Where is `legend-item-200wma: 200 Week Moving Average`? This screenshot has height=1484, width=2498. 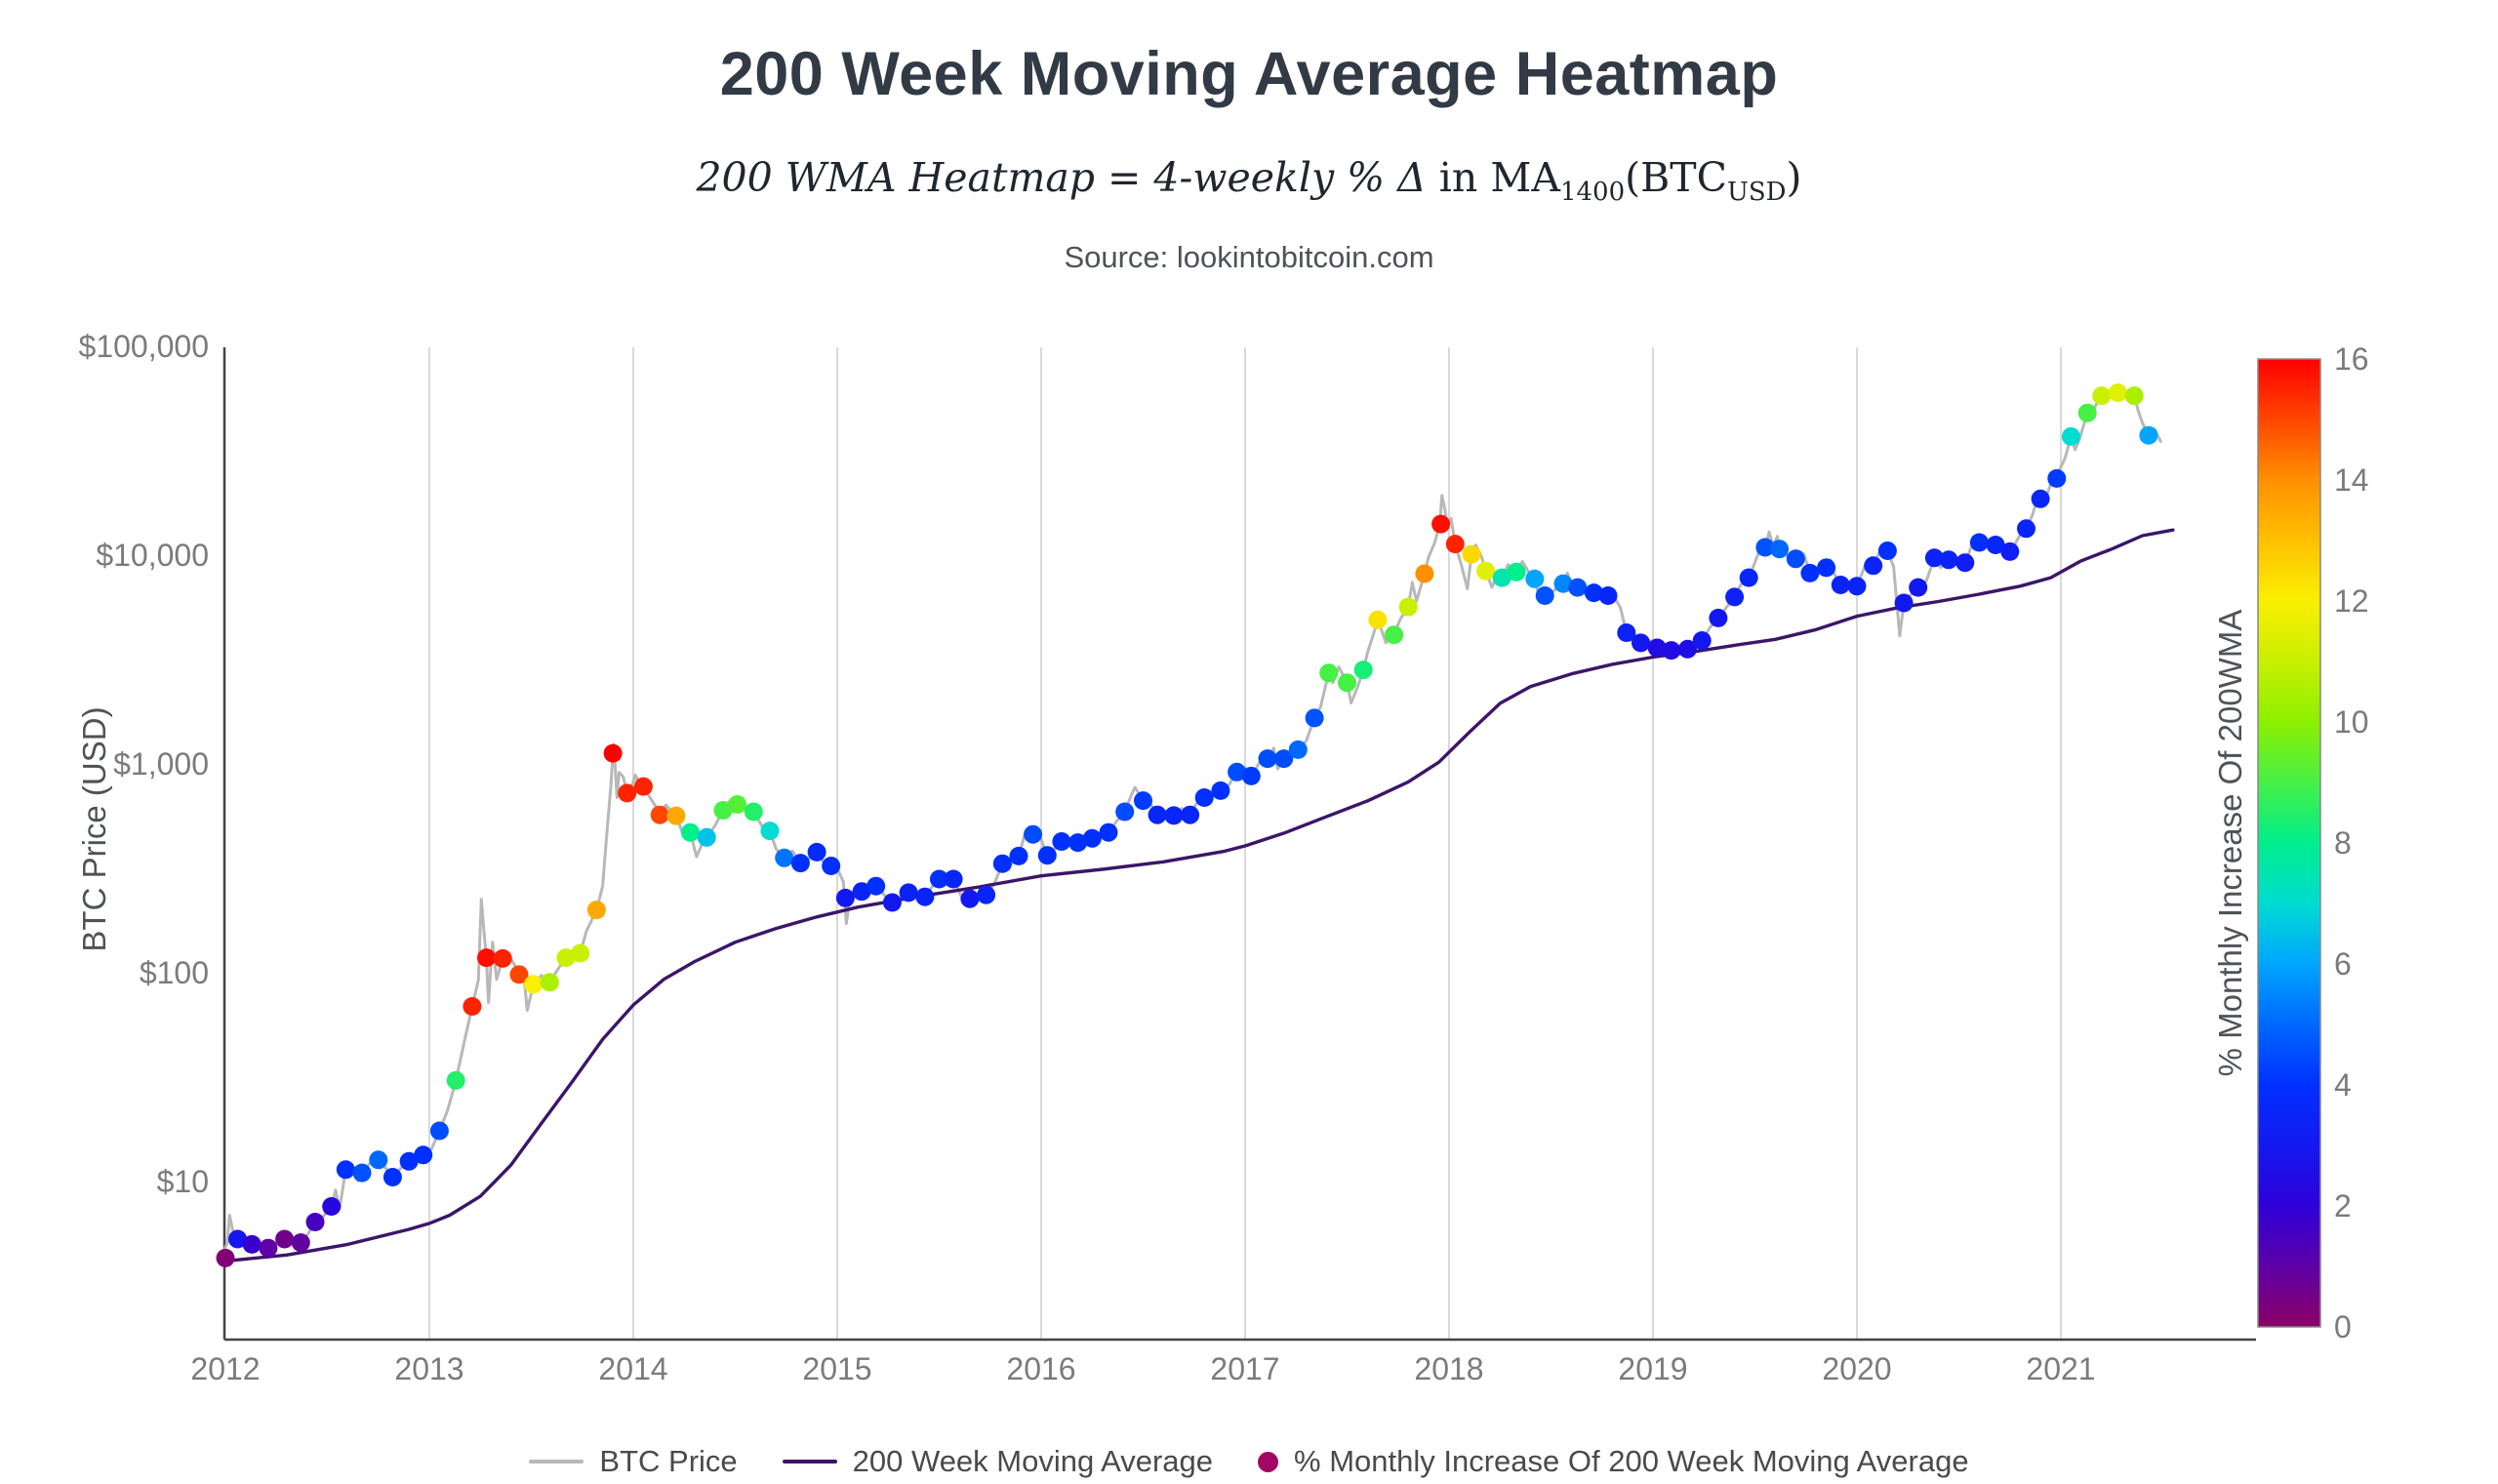 legend-item-200wma: 200 Week Moving Average is located at coordinates (997, 1461).